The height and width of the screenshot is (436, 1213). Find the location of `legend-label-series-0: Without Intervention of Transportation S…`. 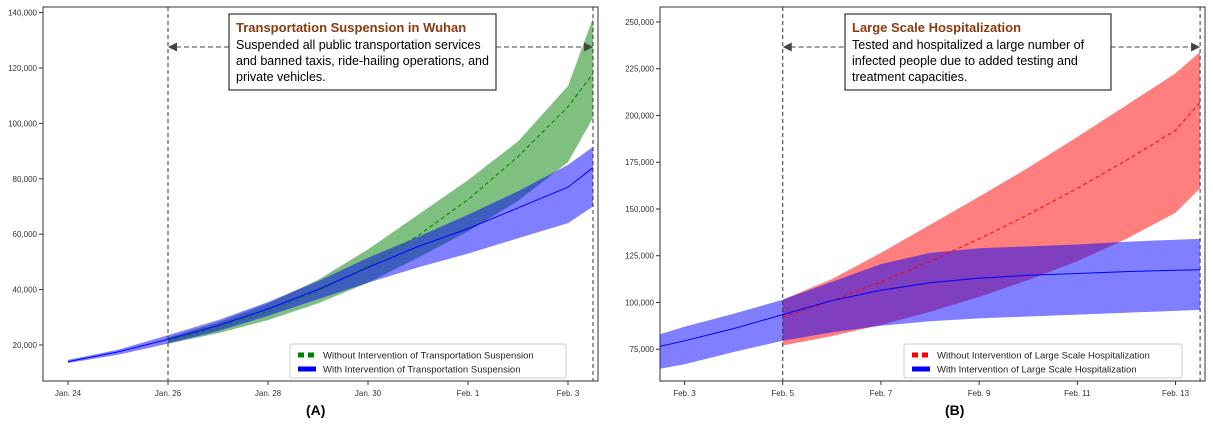

legend-label-series-0: Without Intervention of Transportation S… is located at coordinates (428, 356).